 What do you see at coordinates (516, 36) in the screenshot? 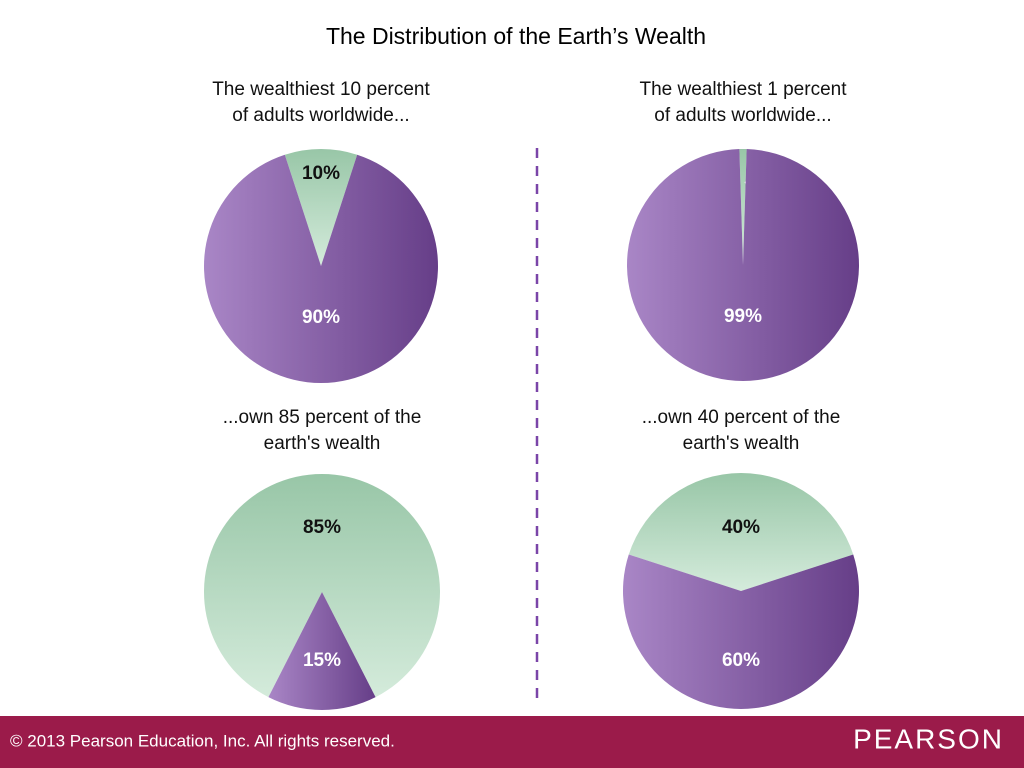
I see `slide-title: The Distribution of the Earth’s Wealth` at bounding box center [516, 36].